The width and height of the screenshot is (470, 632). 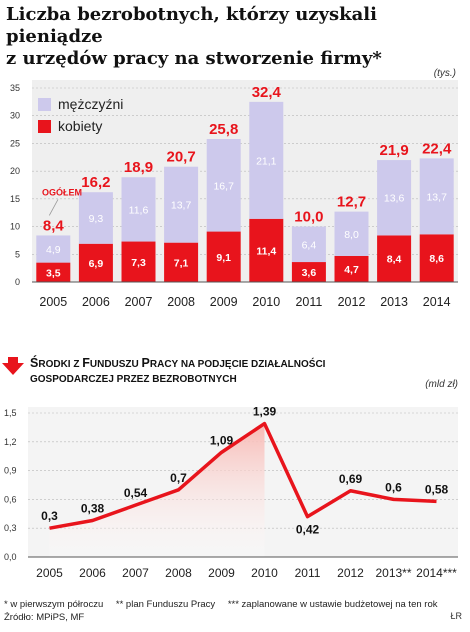 I want to click on data-label-kobiety: 7,3, so click(x=138, y=263).